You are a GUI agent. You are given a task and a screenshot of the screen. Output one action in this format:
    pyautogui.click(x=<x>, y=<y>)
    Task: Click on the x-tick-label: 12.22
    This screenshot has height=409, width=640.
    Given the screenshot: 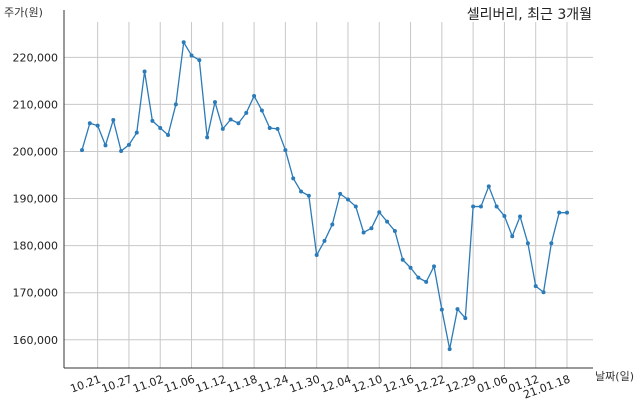 What is the action you would take?
    pyautogui.click(x=430, y=384)
    